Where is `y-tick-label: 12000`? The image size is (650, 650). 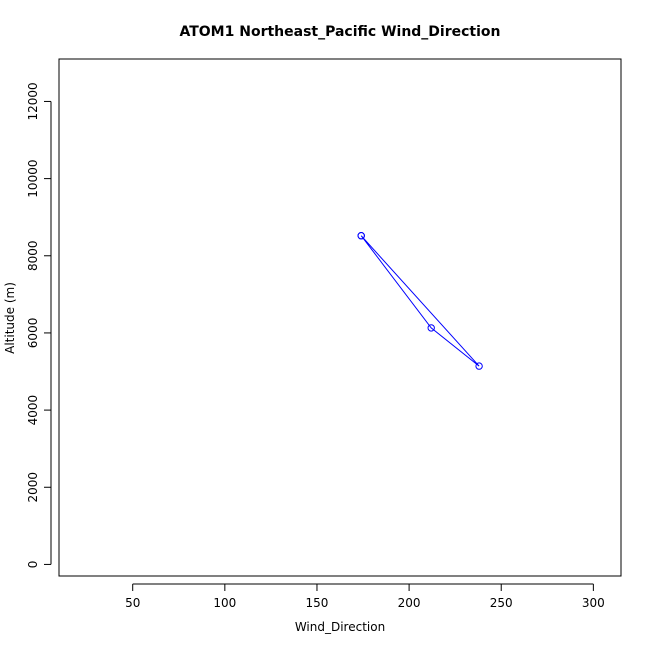 y-tick-label: 12000 is located at coordinates (33, 101).